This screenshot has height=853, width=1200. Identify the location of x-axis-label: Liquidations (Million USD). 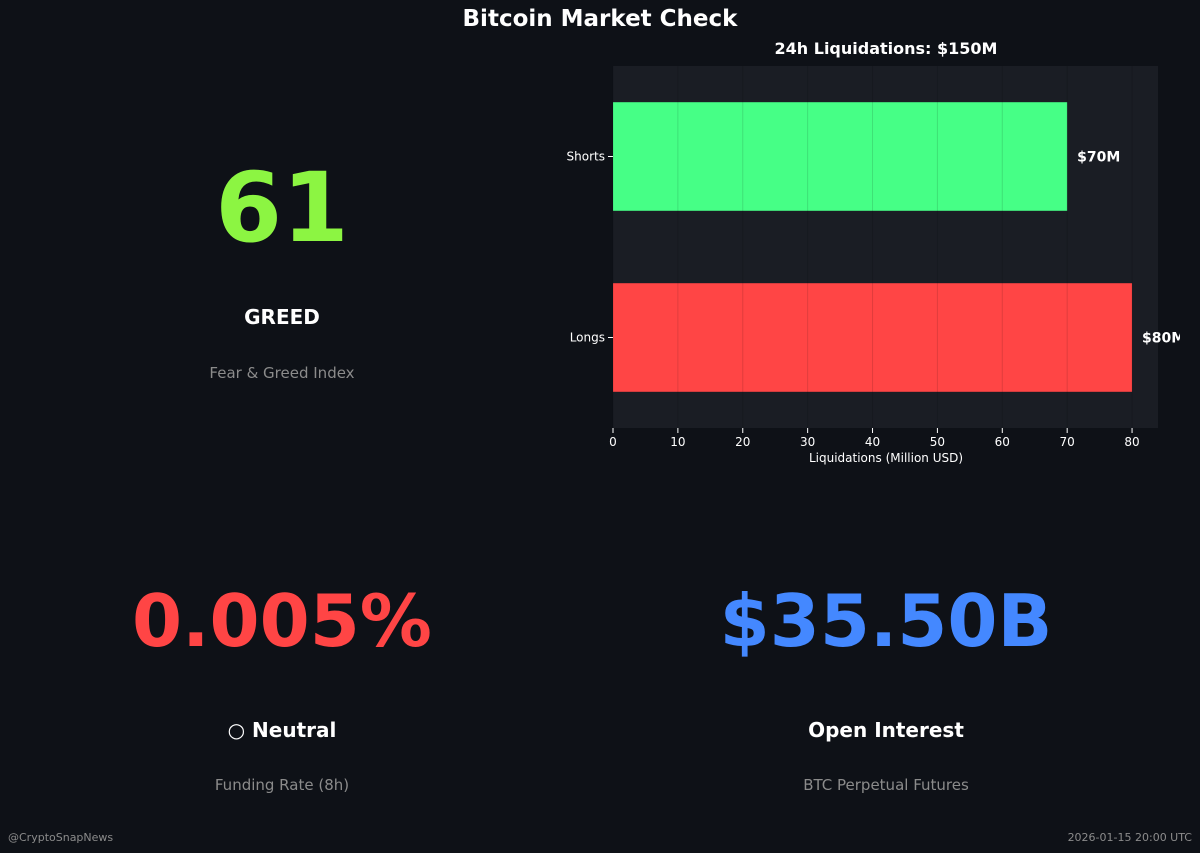
(886, 458).